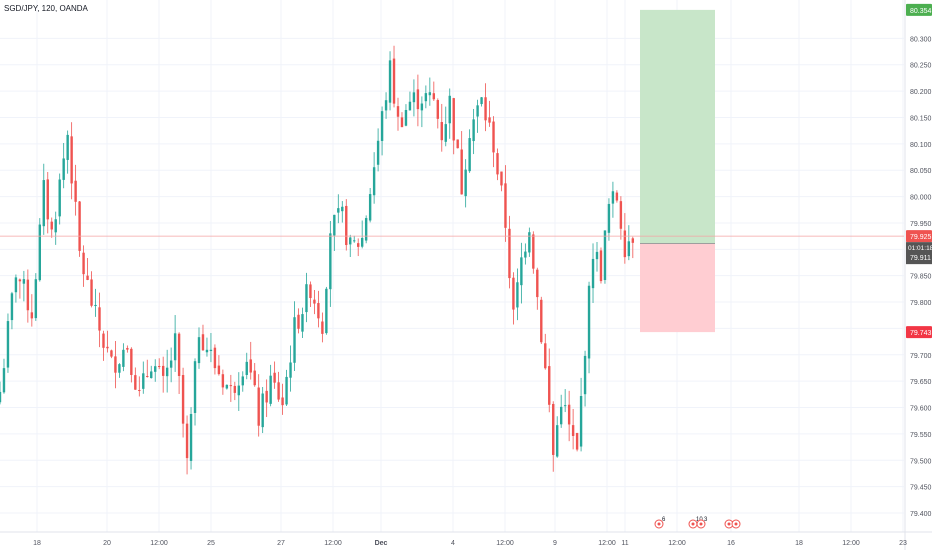  What do you see at coordinates (903, 543) in the screenshot?
I see `time-tick-label: 23` at bounding box center [903, 543].